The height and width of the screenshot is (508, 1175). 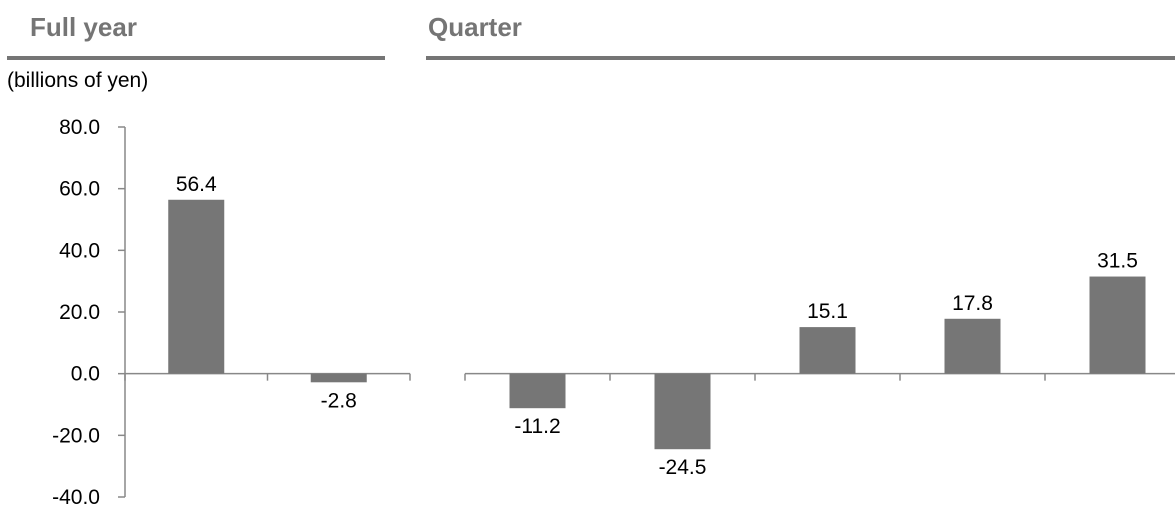 I want to click on y-tick-label: -20.0, so click(x=76, y=435).